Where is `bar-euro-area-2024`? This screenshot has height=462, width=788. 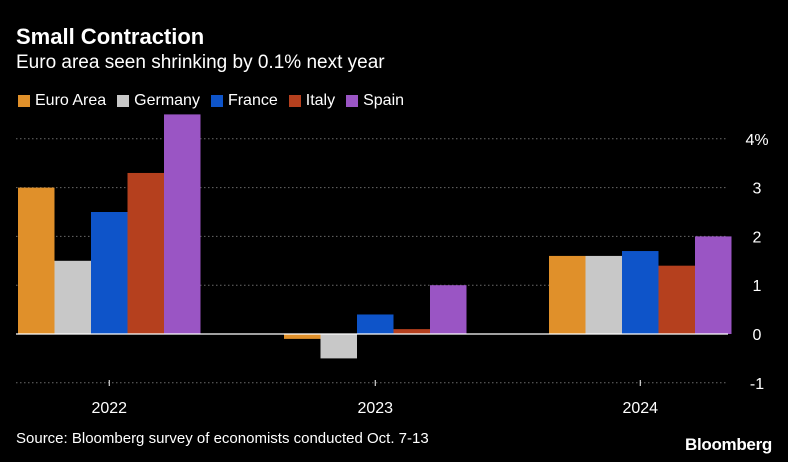 bar-euro-area-2024 is located at coordinates (567, 294).